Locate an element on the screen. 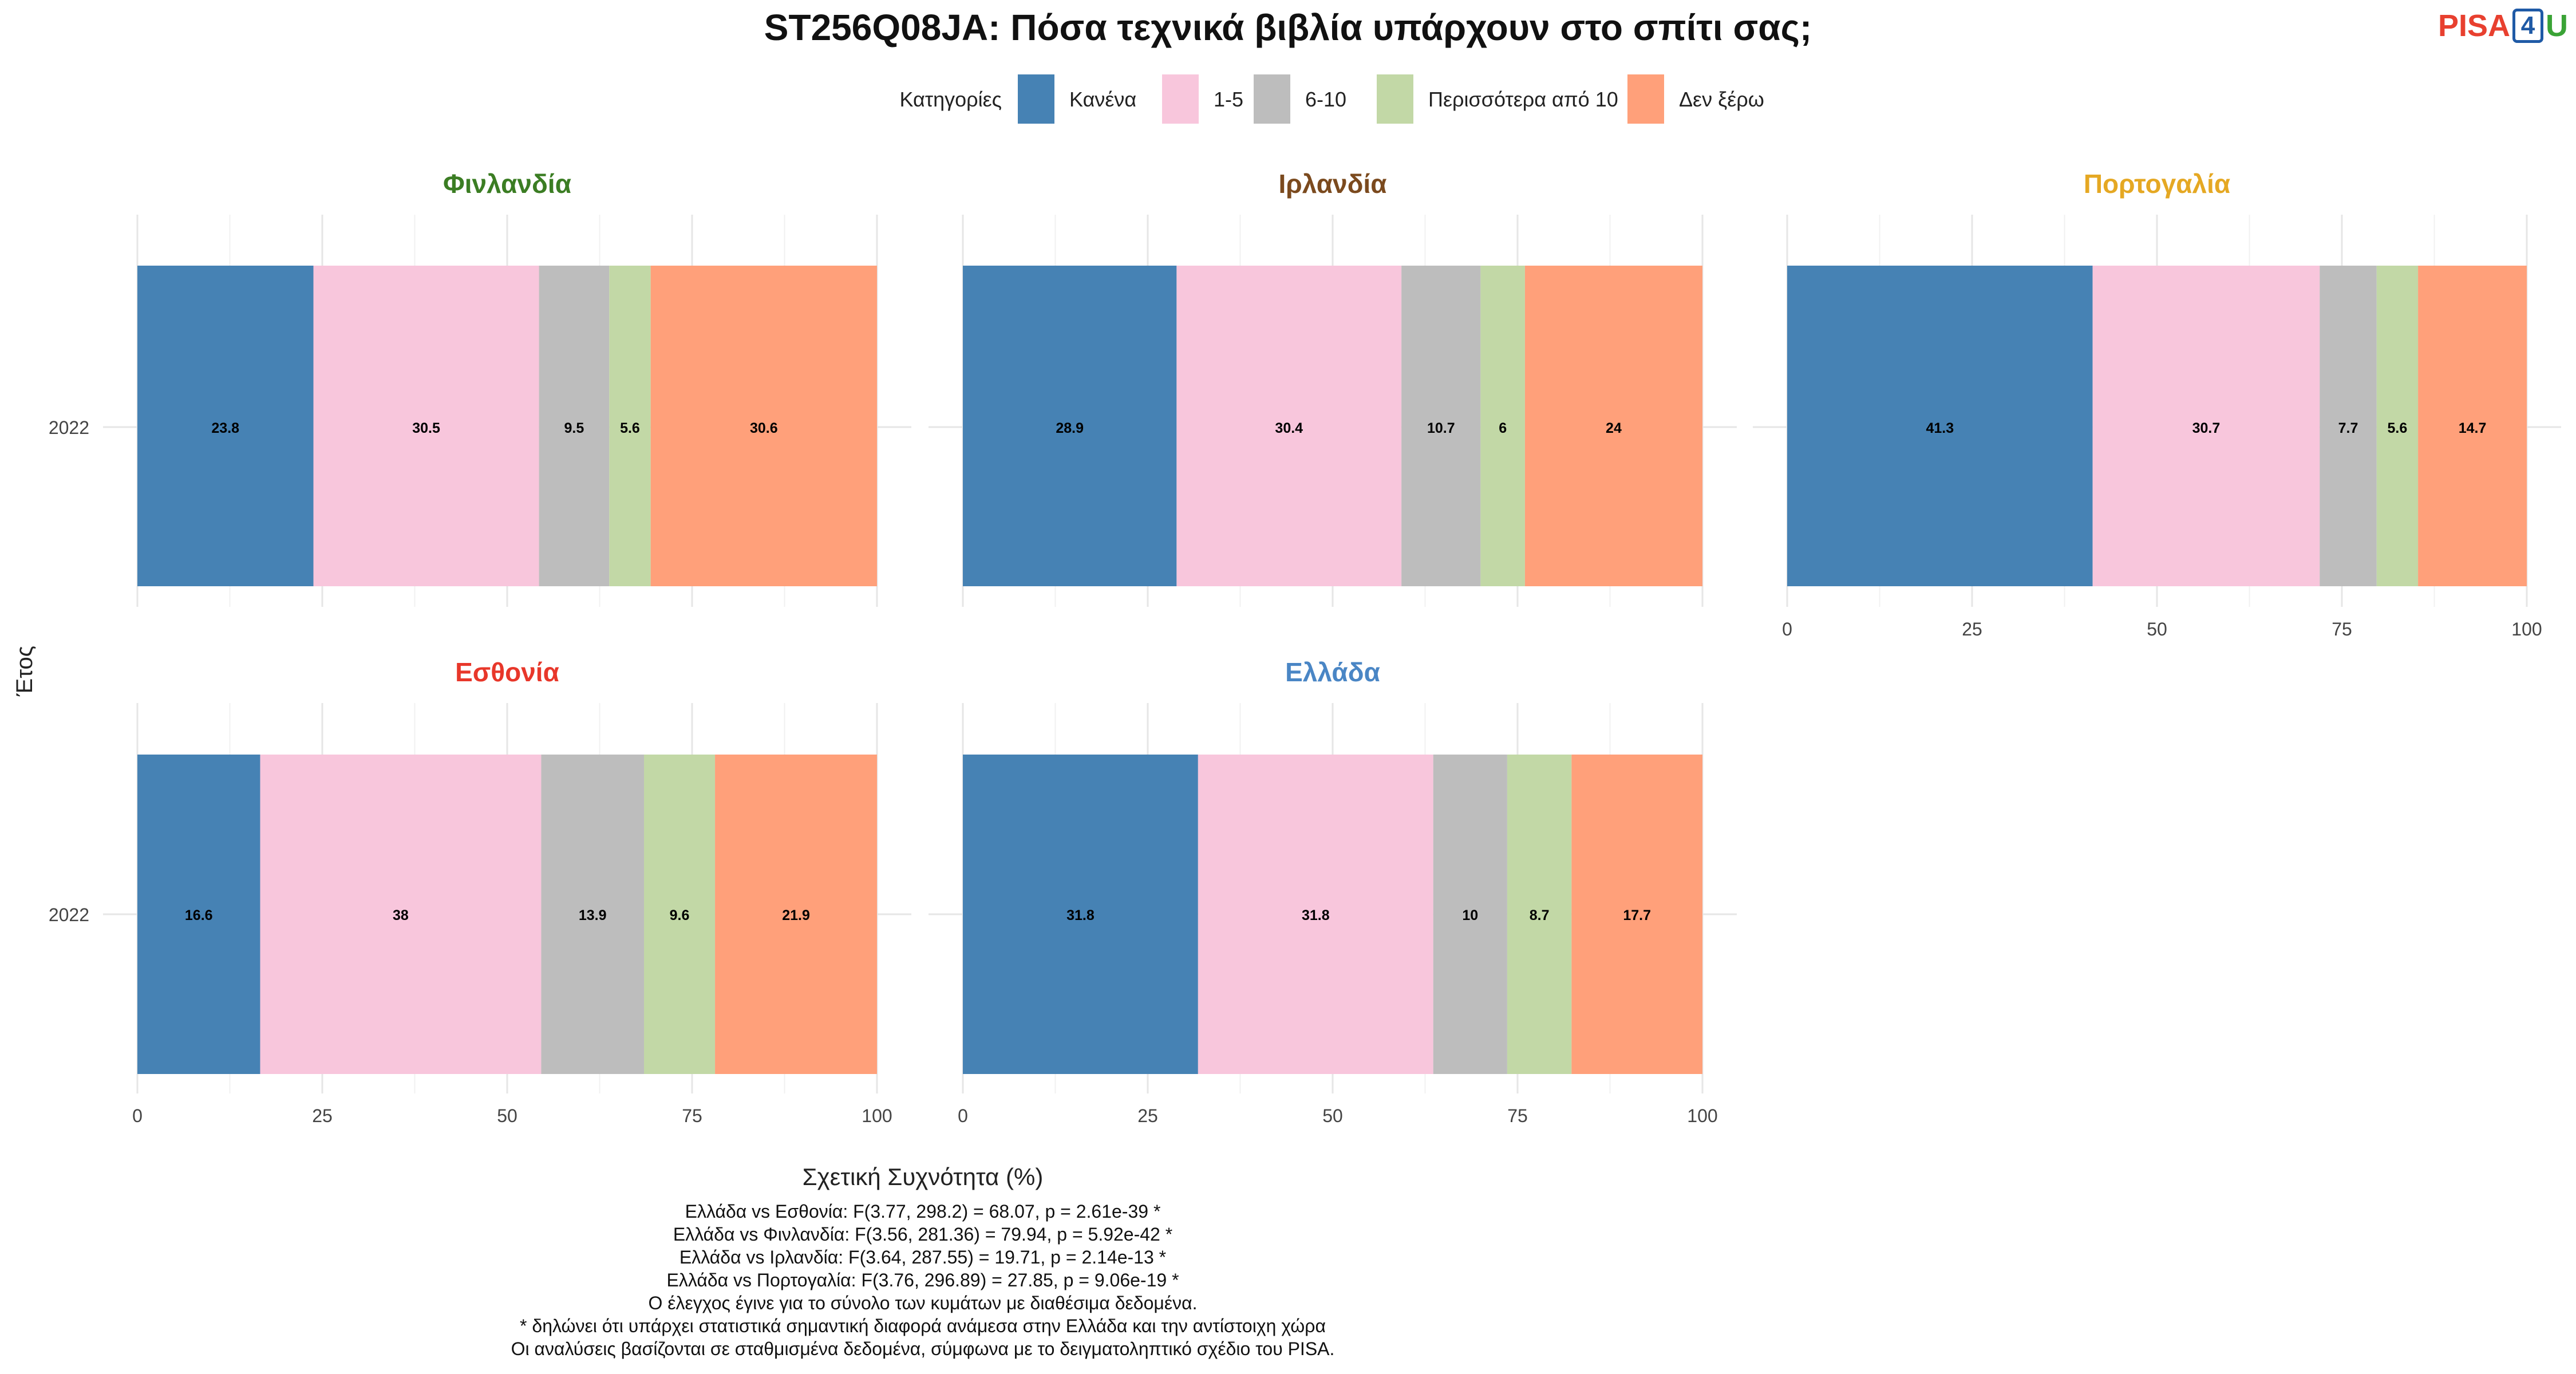  data-label: 17.7 is located at coordinates (1637, 915).